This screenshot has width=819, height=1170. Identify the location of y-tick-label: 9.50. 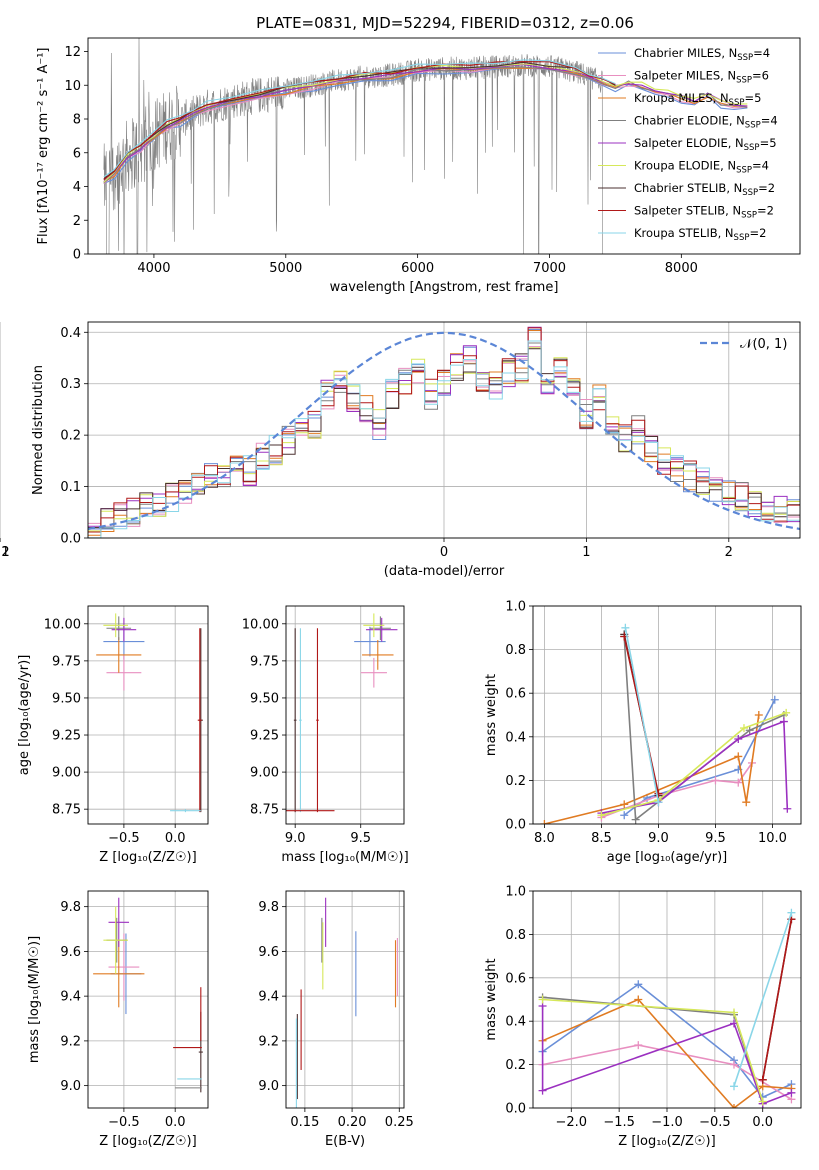
(66, 698).